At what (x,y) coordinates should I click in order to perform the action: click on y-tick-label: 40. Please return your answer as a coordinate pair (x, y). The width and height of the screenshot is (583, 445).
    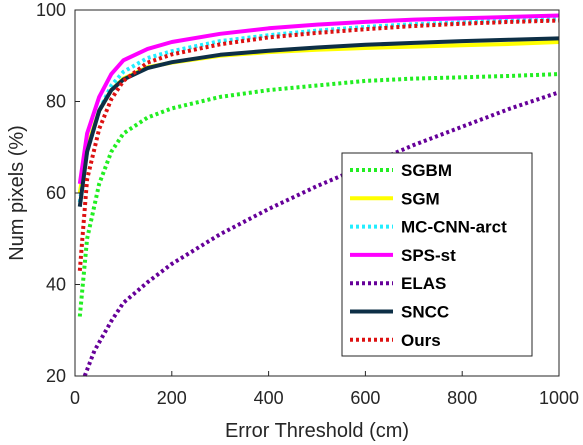
    Looking at the image, I should click on (56, 285).